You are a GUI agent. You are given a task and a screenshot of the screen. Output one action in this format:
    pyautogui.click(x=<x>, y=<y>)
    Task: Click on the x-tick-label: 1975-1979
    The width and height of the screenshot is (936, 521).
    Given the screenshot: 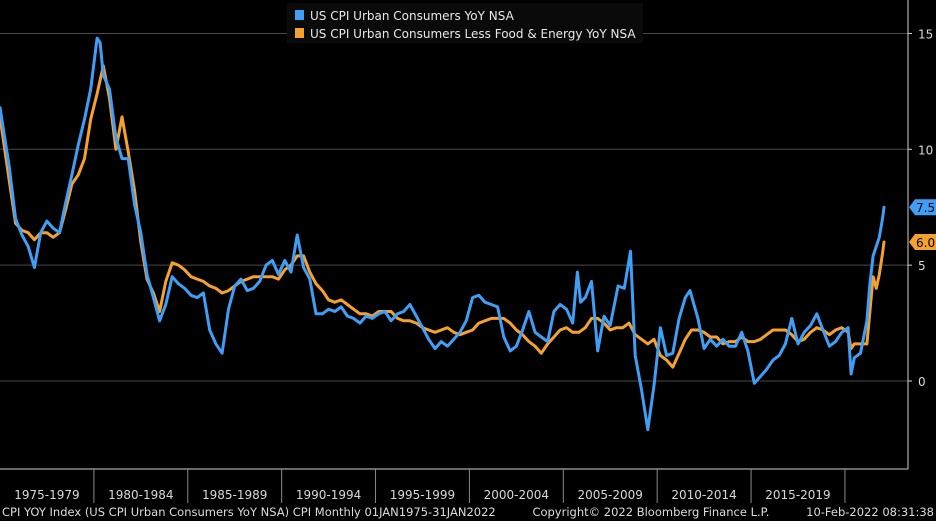 What is the action you would take?
    pyautogui.click(x=46, y=495)
    